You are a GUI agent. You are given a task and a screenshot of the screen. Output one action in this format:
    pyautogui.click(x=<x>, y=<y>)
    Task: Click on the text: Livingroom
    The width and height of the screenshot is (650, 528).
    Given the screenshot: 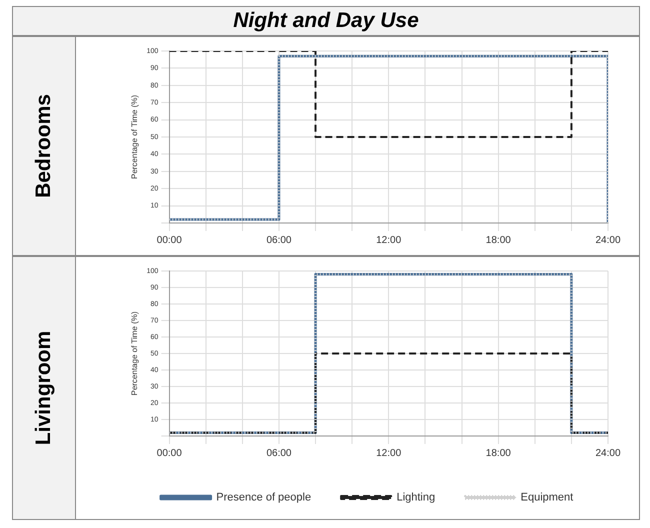 What is the action you would take?
    pyautogui.click(x=44, y=388)
    